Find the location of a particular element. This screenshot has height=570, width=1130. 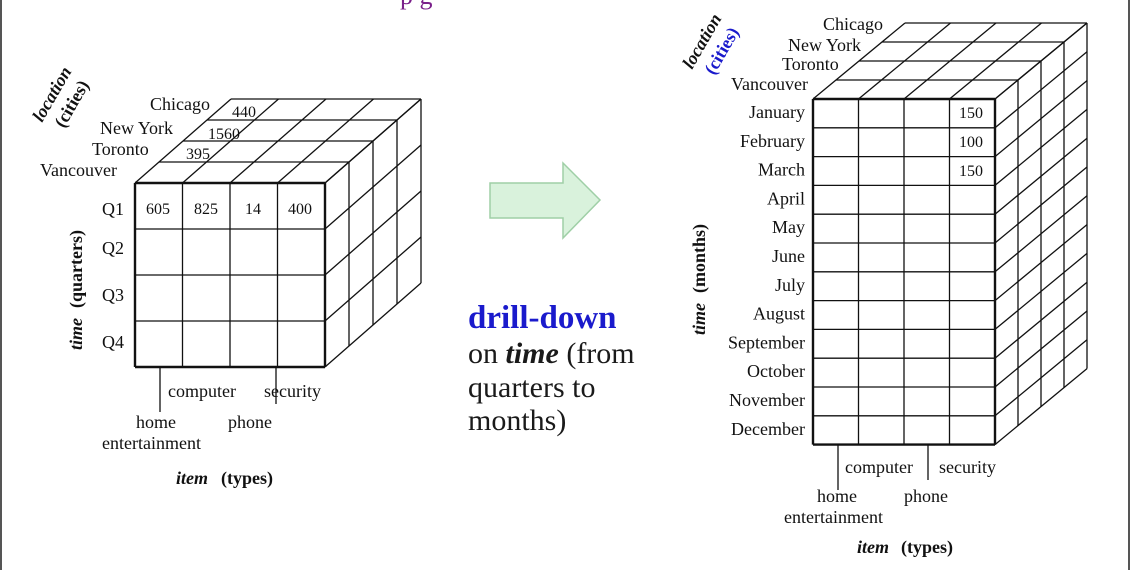

left-quarter-q3: Q3 is located at coordinates (113, 295).